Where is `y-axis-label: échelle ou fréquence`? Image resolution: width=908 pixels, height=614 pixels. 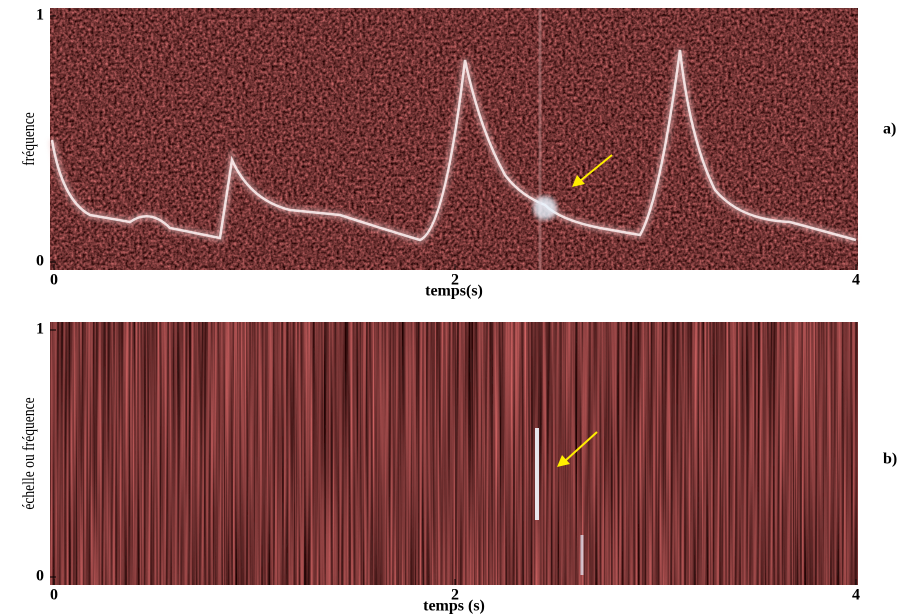
y-axis-label: échelle ou fréquence is located at coordinates (29, 453).